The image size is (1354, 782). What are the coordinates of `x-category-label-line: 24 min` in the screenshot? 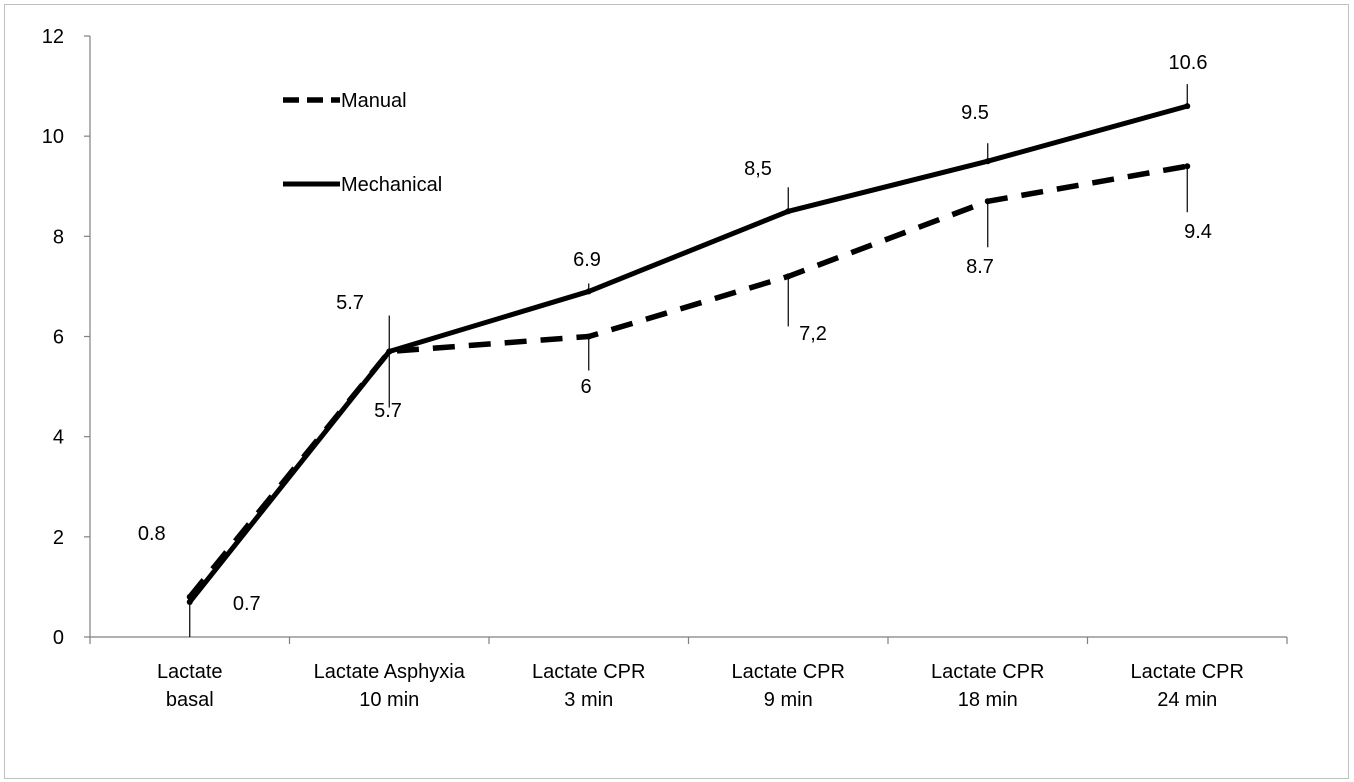 It's located at (1187, 700).